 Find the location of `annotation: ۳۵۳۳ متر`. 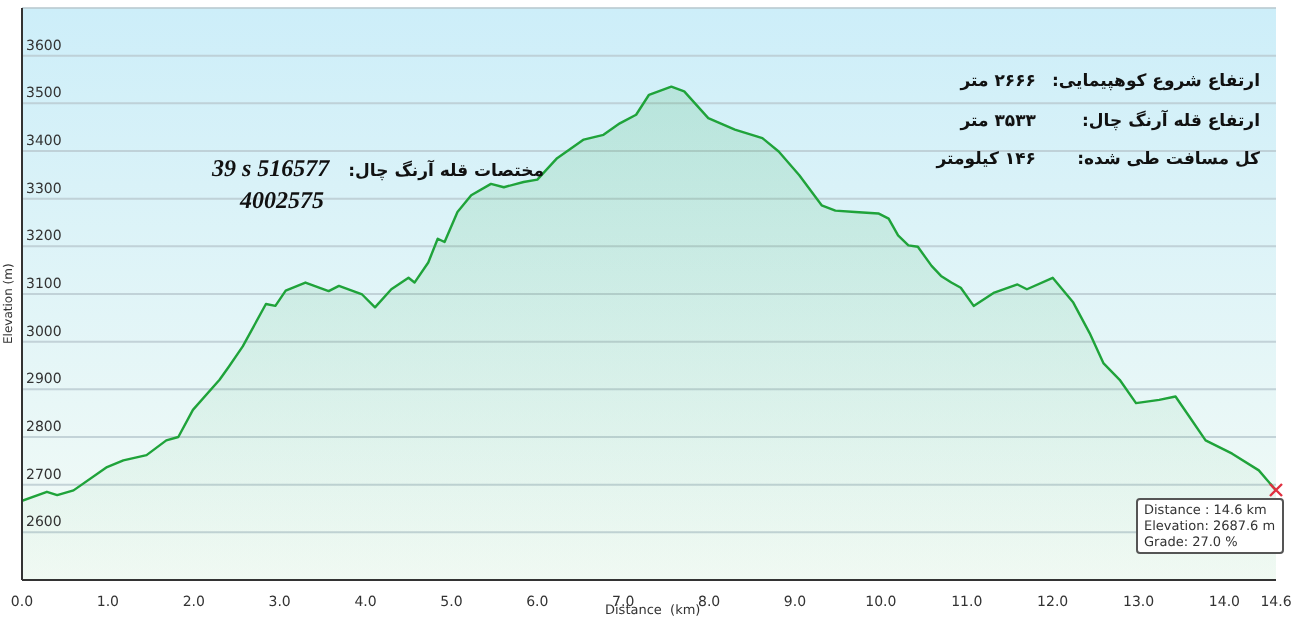

annotation: ۳۵۳۳ متر is located at coordinates (998, 122).